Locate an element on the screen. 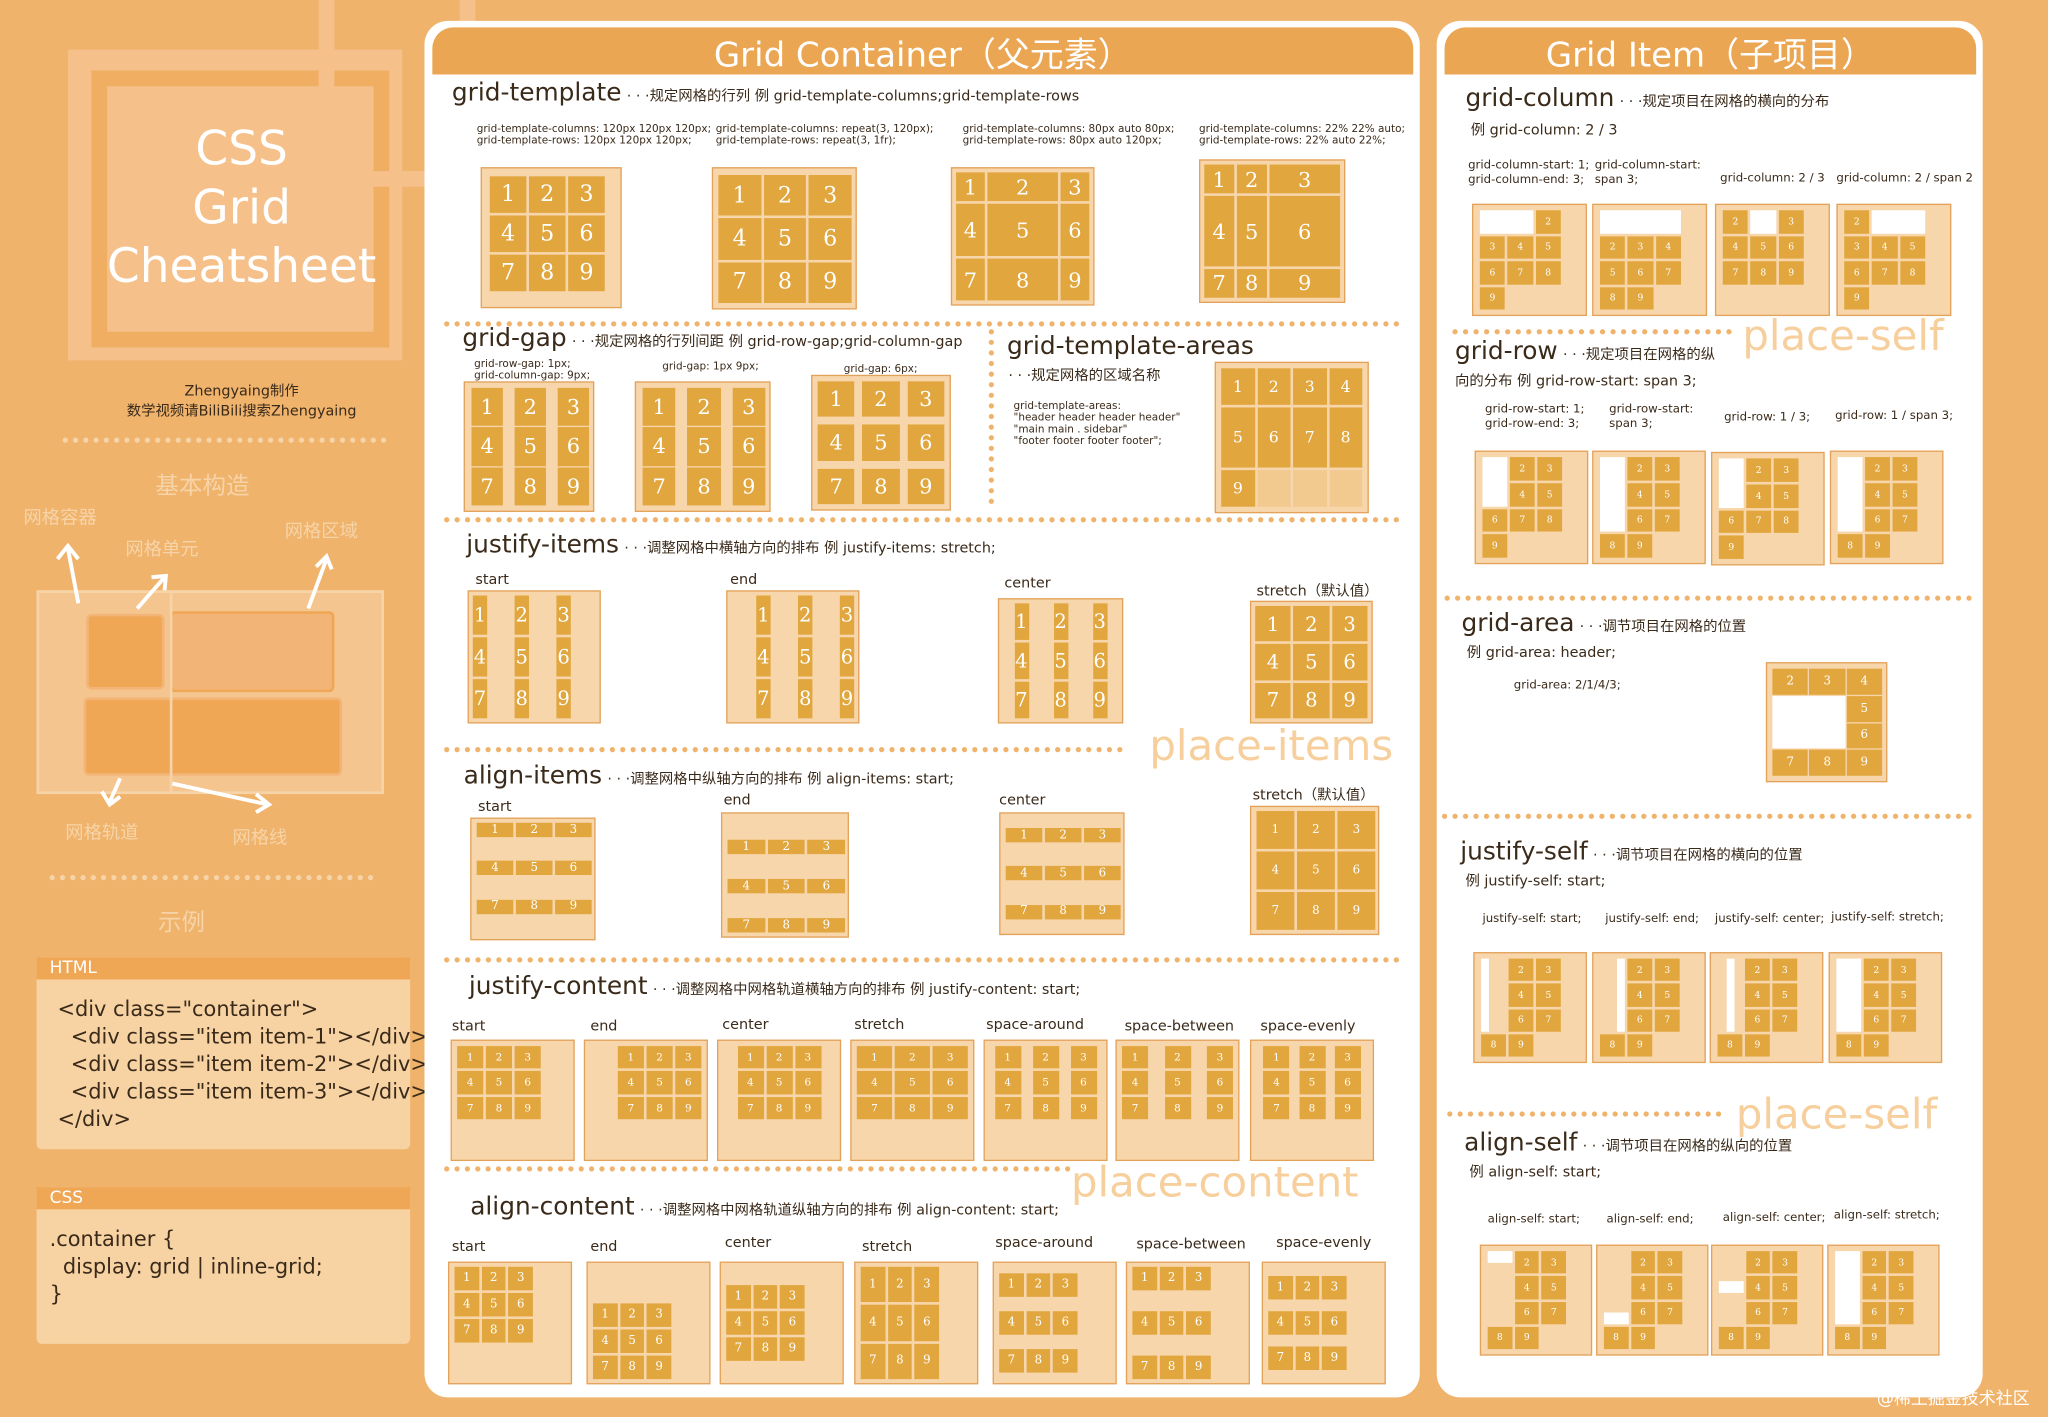 The height and width of the screenshot is (1417, 2048). arrow-up-right-icon is located at coordinates (152, 591).